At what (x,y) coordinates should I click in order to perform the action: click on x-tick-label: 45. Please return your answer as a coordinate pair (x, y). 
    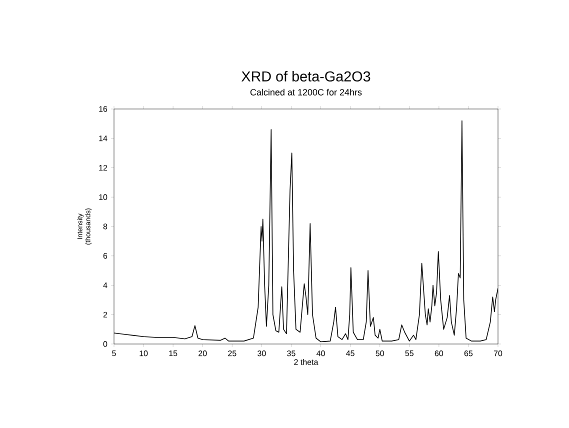
    Looking at the image, I should click on (350, 353).